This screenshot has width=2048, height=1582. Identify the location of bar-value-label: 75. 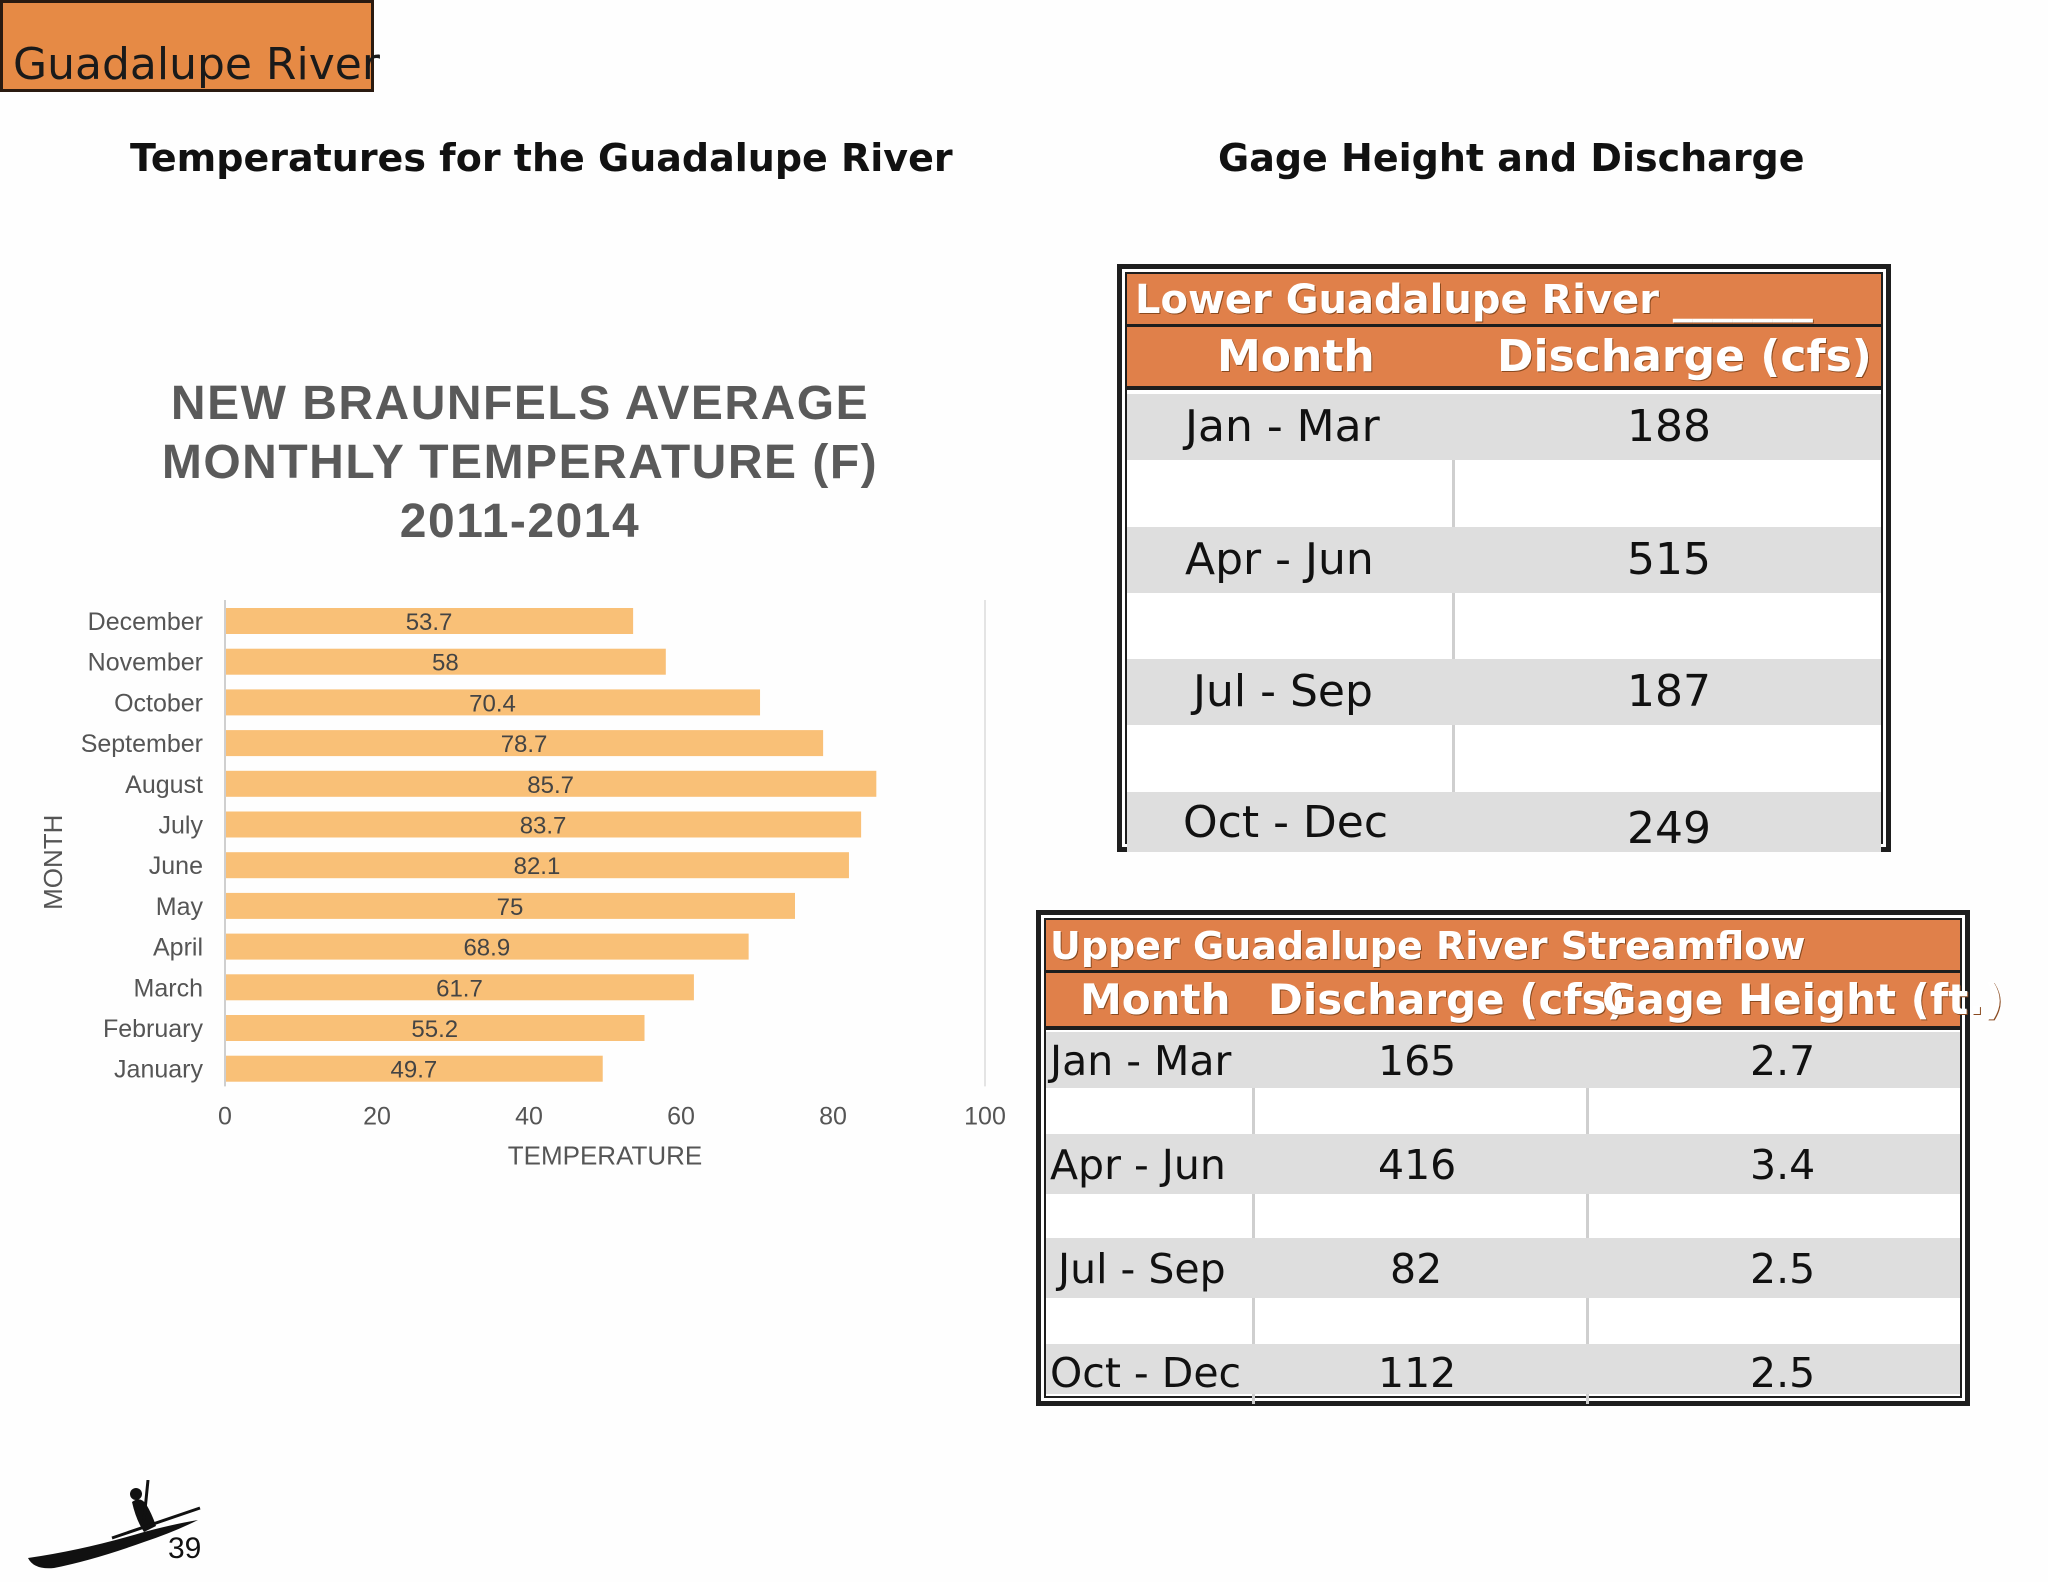
(510, 907).